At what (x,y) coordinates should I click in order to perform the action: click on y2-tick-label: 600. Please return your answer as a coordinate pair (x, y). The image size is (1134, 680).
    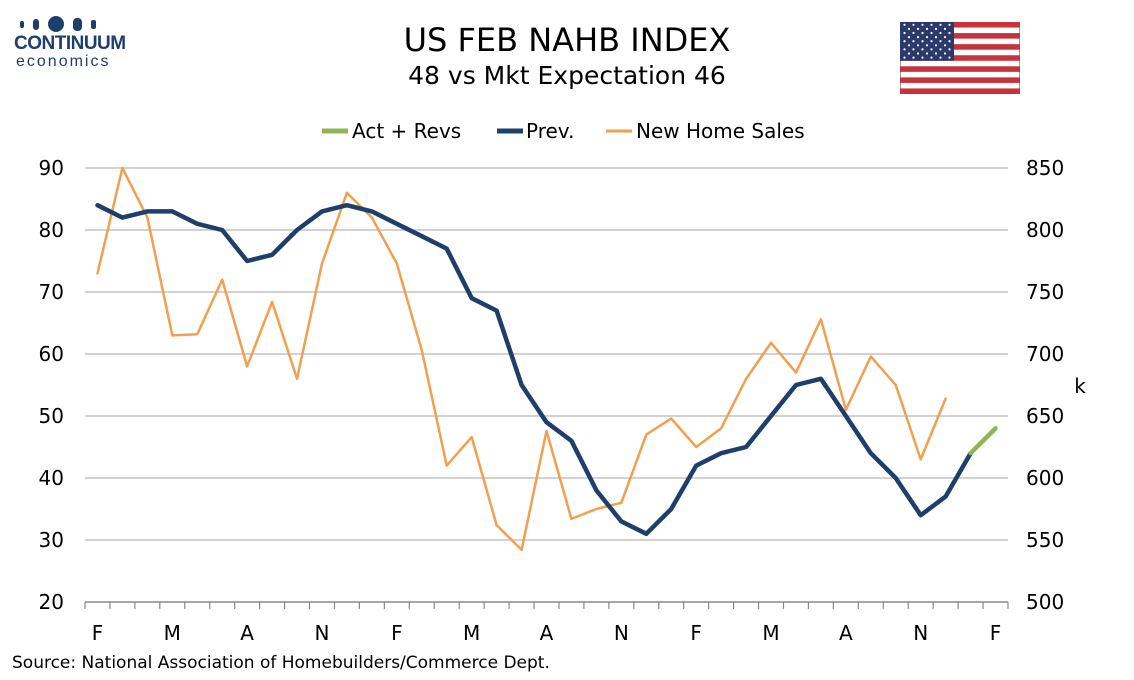
    Looking at the image, I should click on (1045, 478).